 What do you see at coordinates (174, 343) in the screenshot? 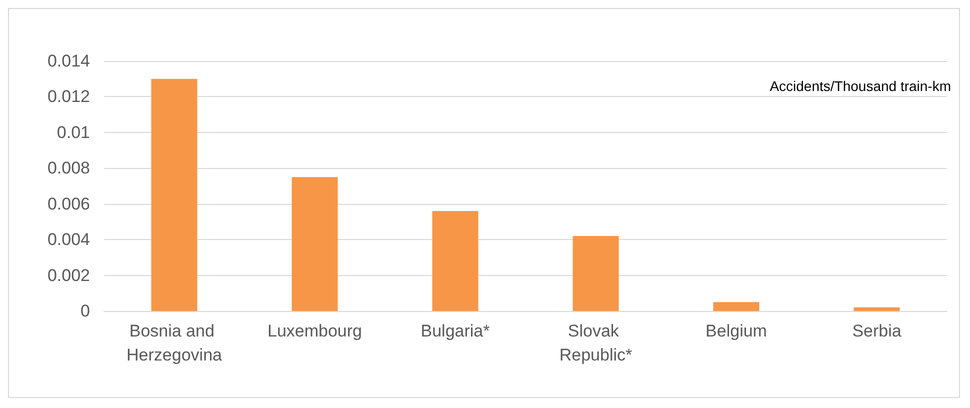
I see `x-tick-label: Bosnia and Herzegovina` at bounding box center [174, 343].